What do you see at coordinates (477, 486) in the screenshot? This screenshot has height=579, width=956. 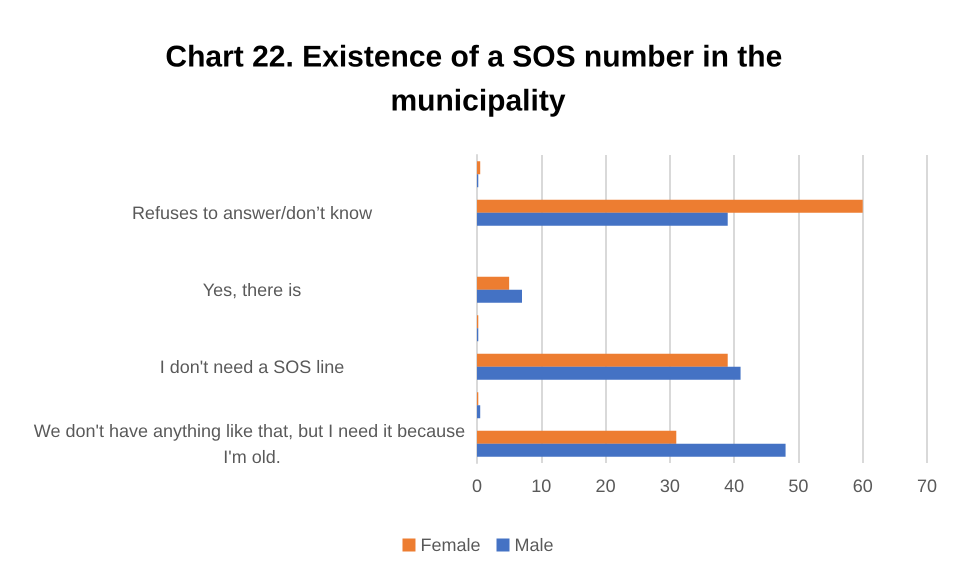 I see `x-tick-label: 0` at bounding box center [477, 486].